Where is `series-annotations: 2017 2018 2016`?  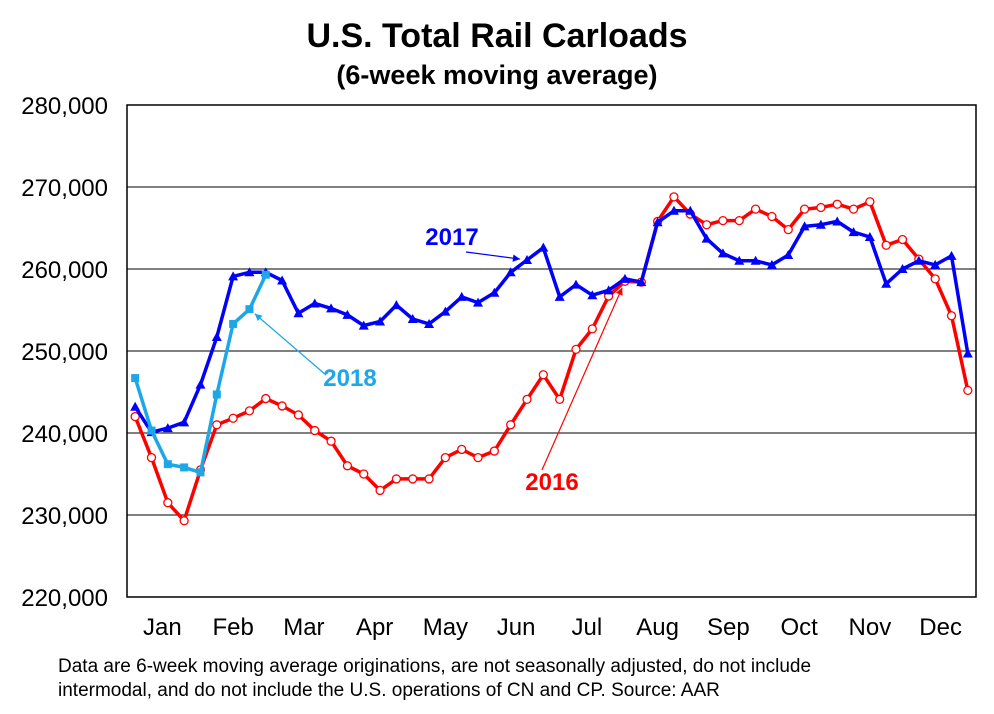 series-annotations: 2017 2018 2016 is located at coordinates (438, 360).